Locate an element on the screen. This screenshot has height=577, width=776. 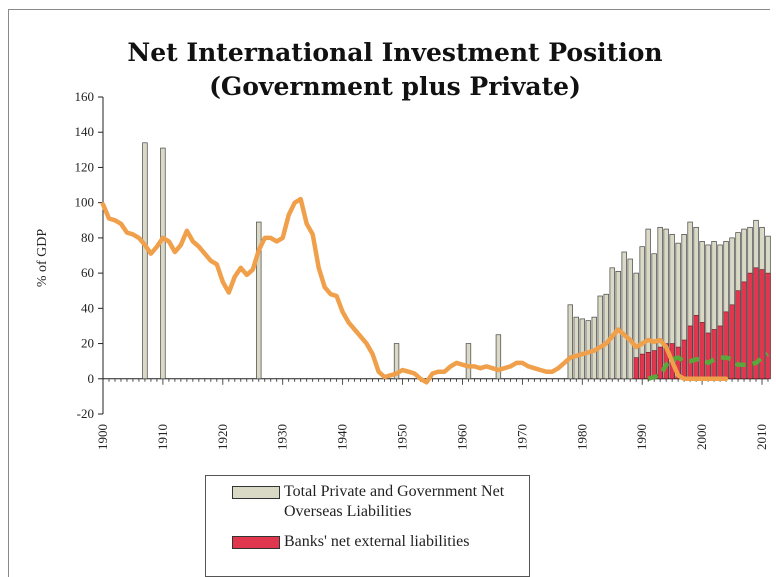
chart-title-line-2: (Government plus Private) is located at coordinates (395, 86).